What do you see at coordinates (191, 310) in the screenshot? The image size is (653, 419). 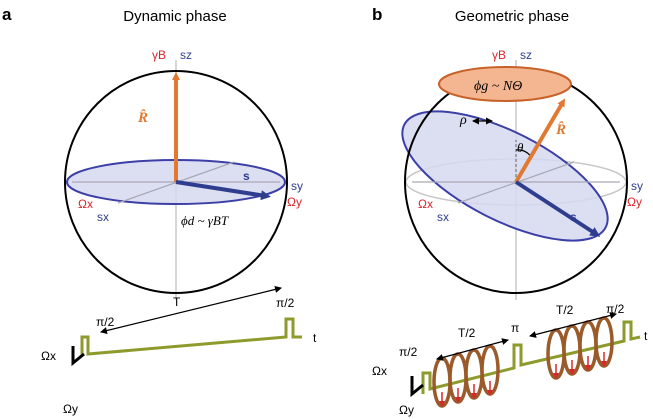 I see `duration-arrow` at bounding box center [191, 310].